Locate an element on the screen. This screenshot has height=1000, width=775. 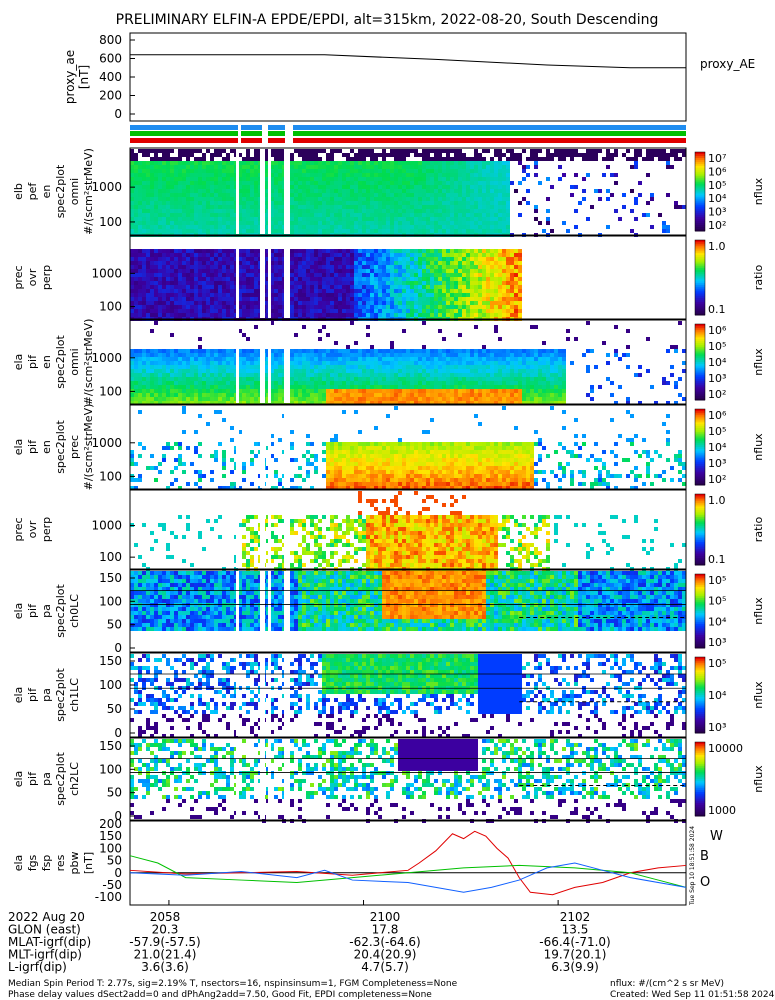
side-timestamp: Tue Sep 10 18:51:58 2024 is located at coordinates (692, 866).